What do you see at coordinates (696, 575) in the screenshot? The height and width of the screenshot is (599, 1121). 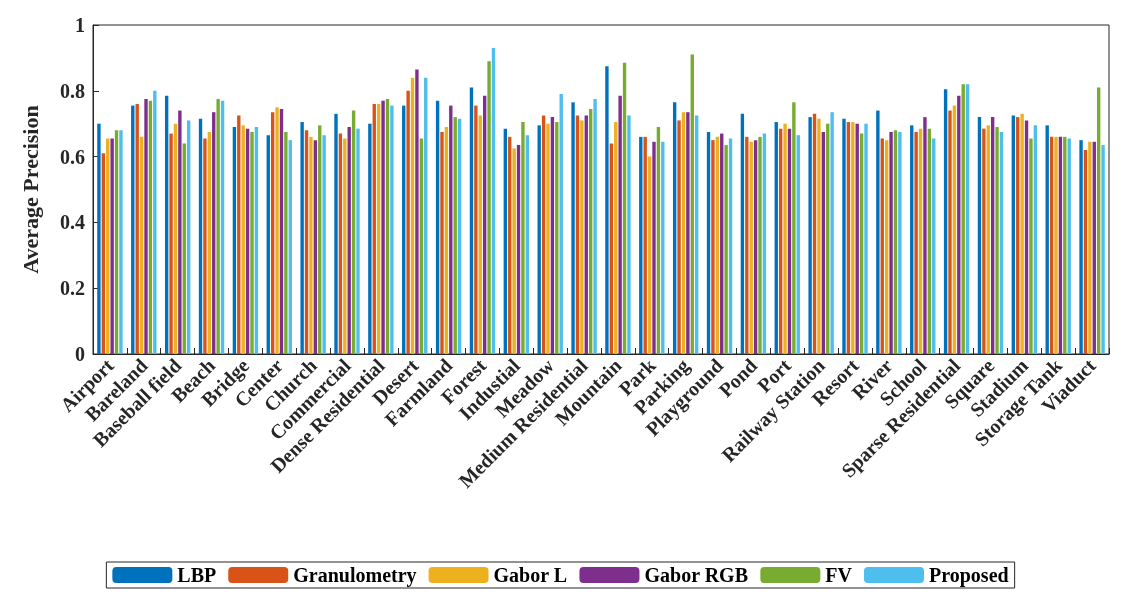 I see `legend-label: Gabor RGB` at bounding box center [696, 575].